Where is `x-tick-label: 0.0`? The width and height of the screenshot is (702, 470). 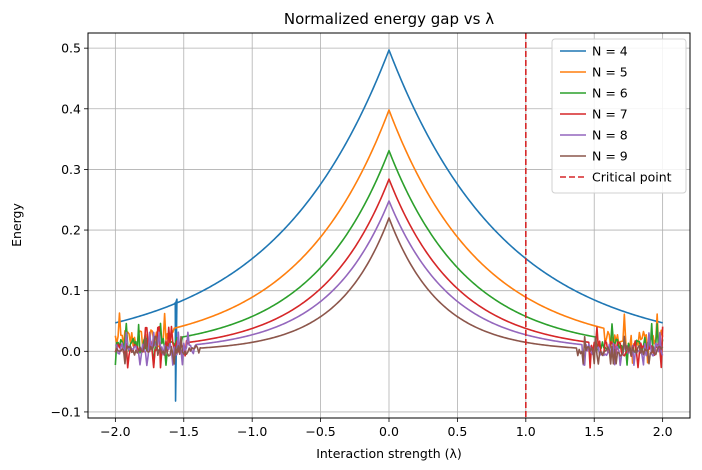 x-tick-label: 0.0 is located at coordinates (389, 431).